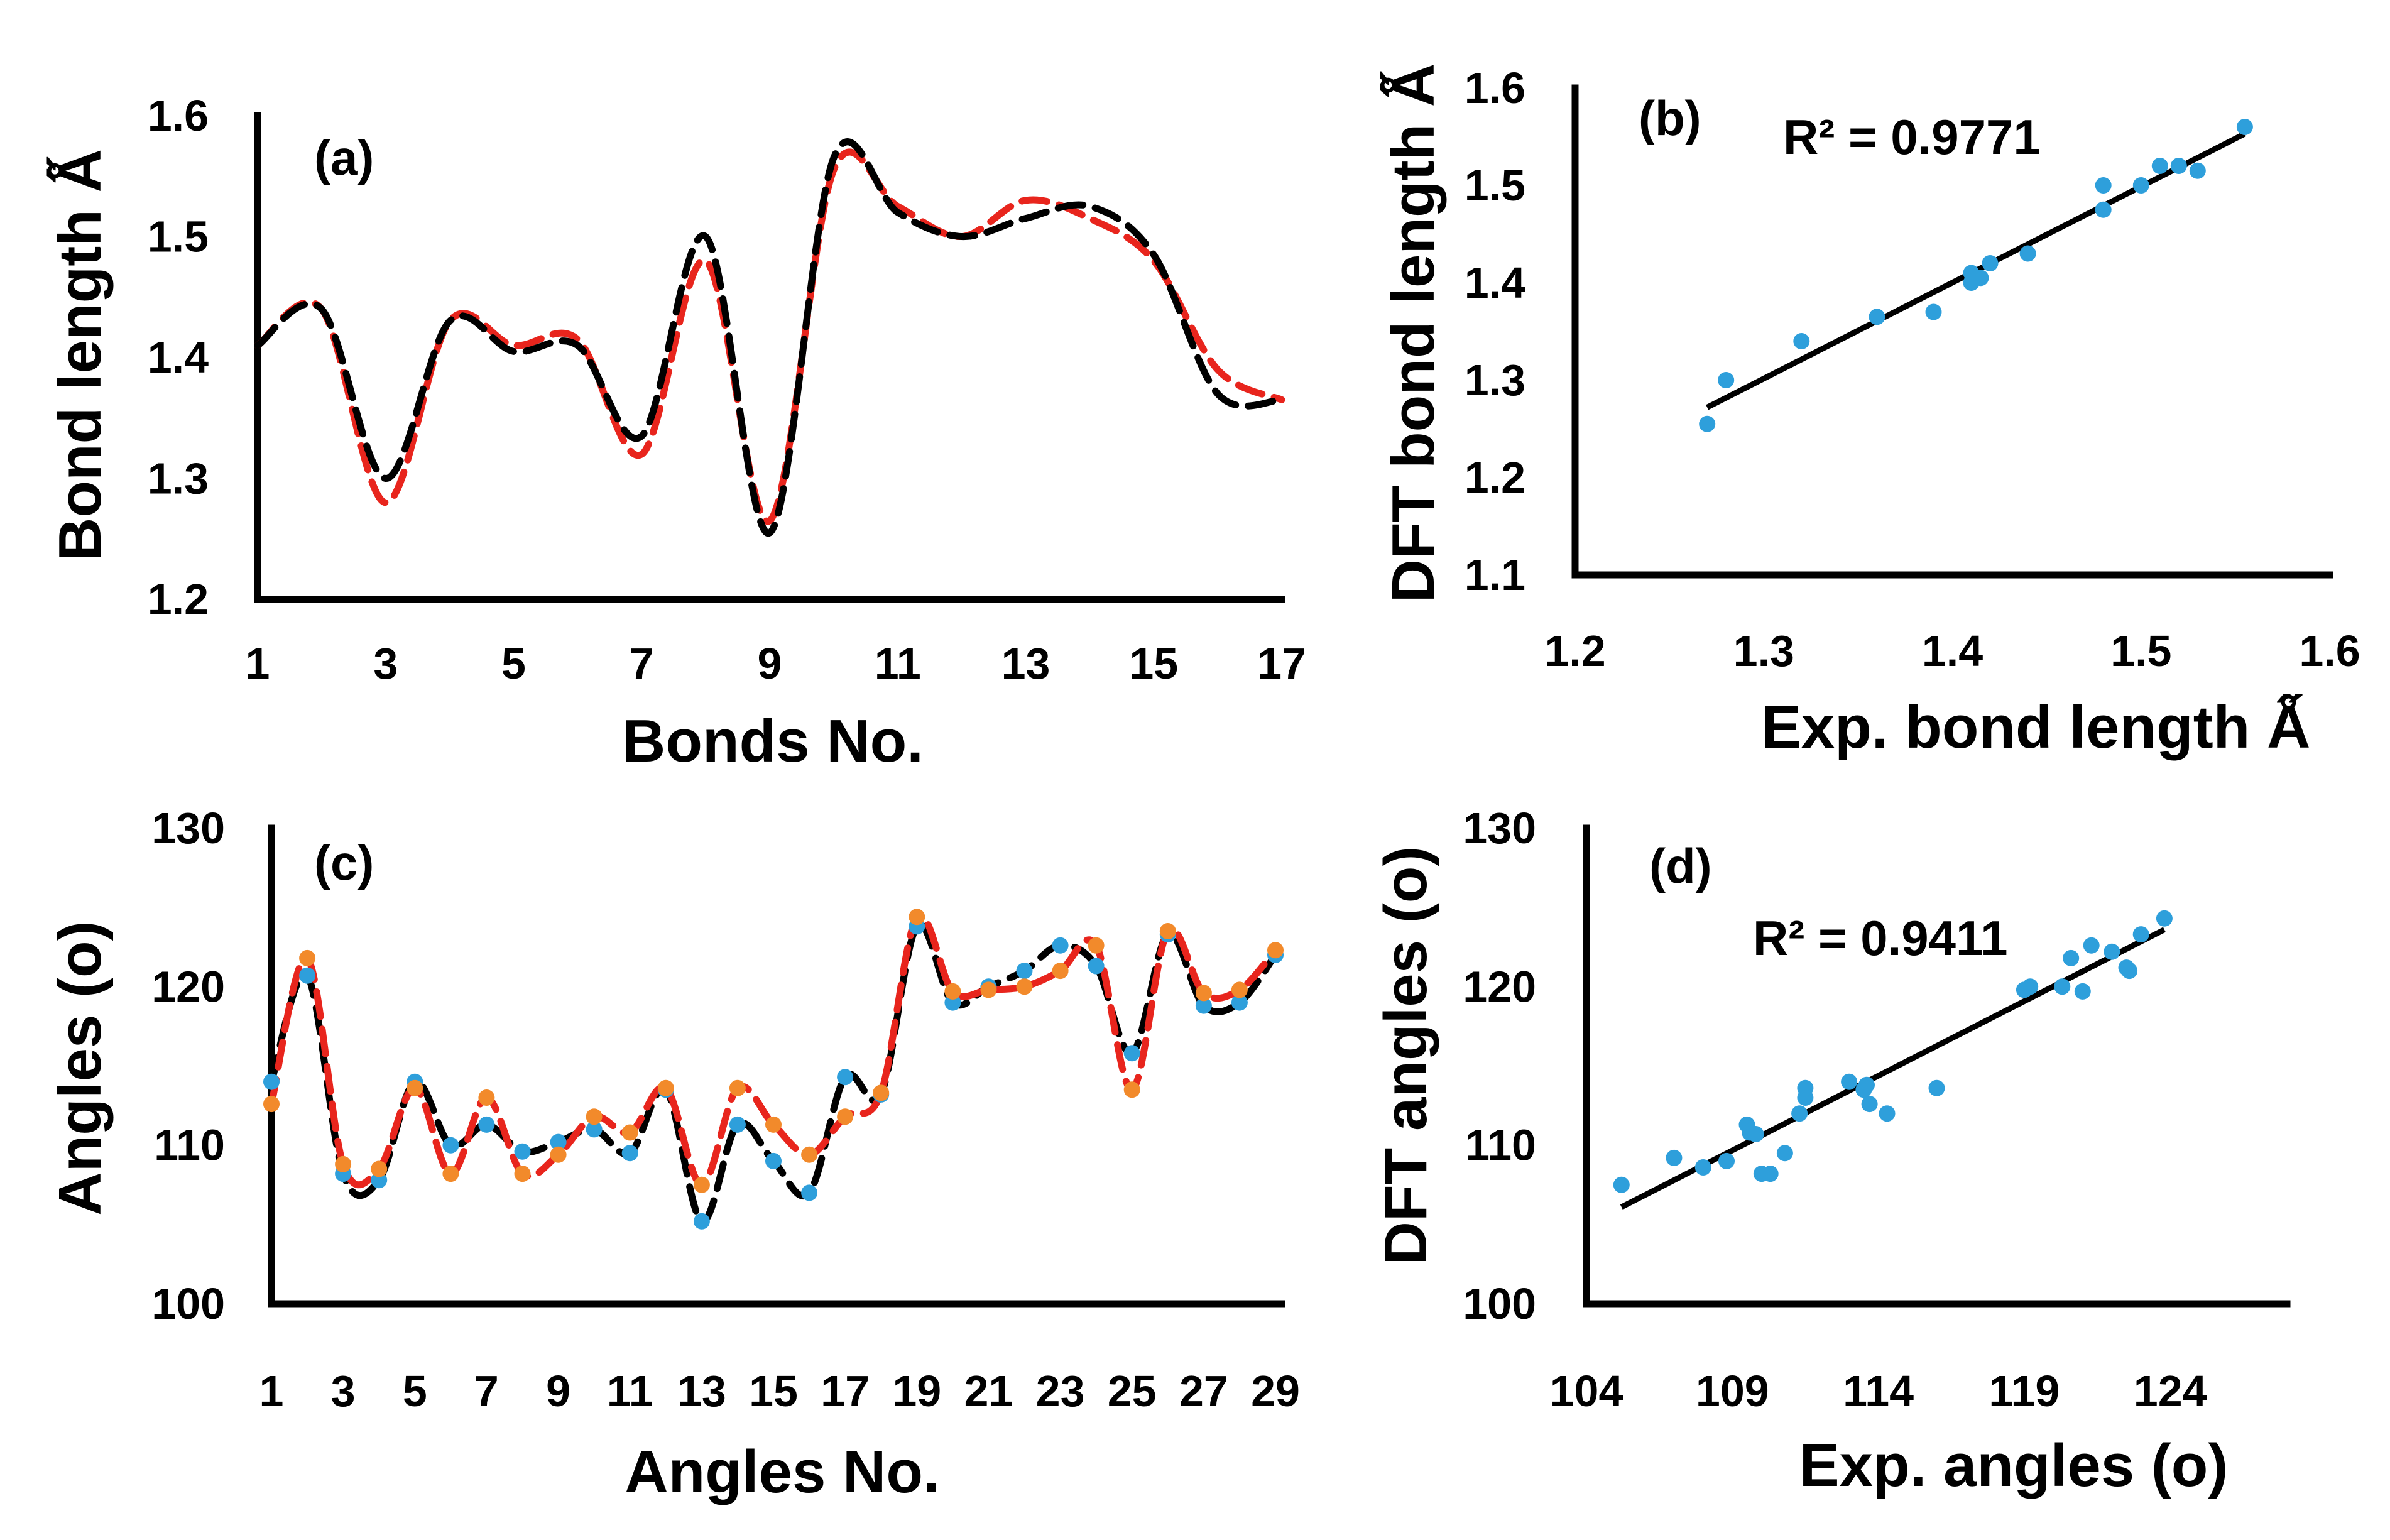  Describe the element at coordinates (773, 1391) in the screenshot. I see `panel-c-x-tick-label: 15` at that location.